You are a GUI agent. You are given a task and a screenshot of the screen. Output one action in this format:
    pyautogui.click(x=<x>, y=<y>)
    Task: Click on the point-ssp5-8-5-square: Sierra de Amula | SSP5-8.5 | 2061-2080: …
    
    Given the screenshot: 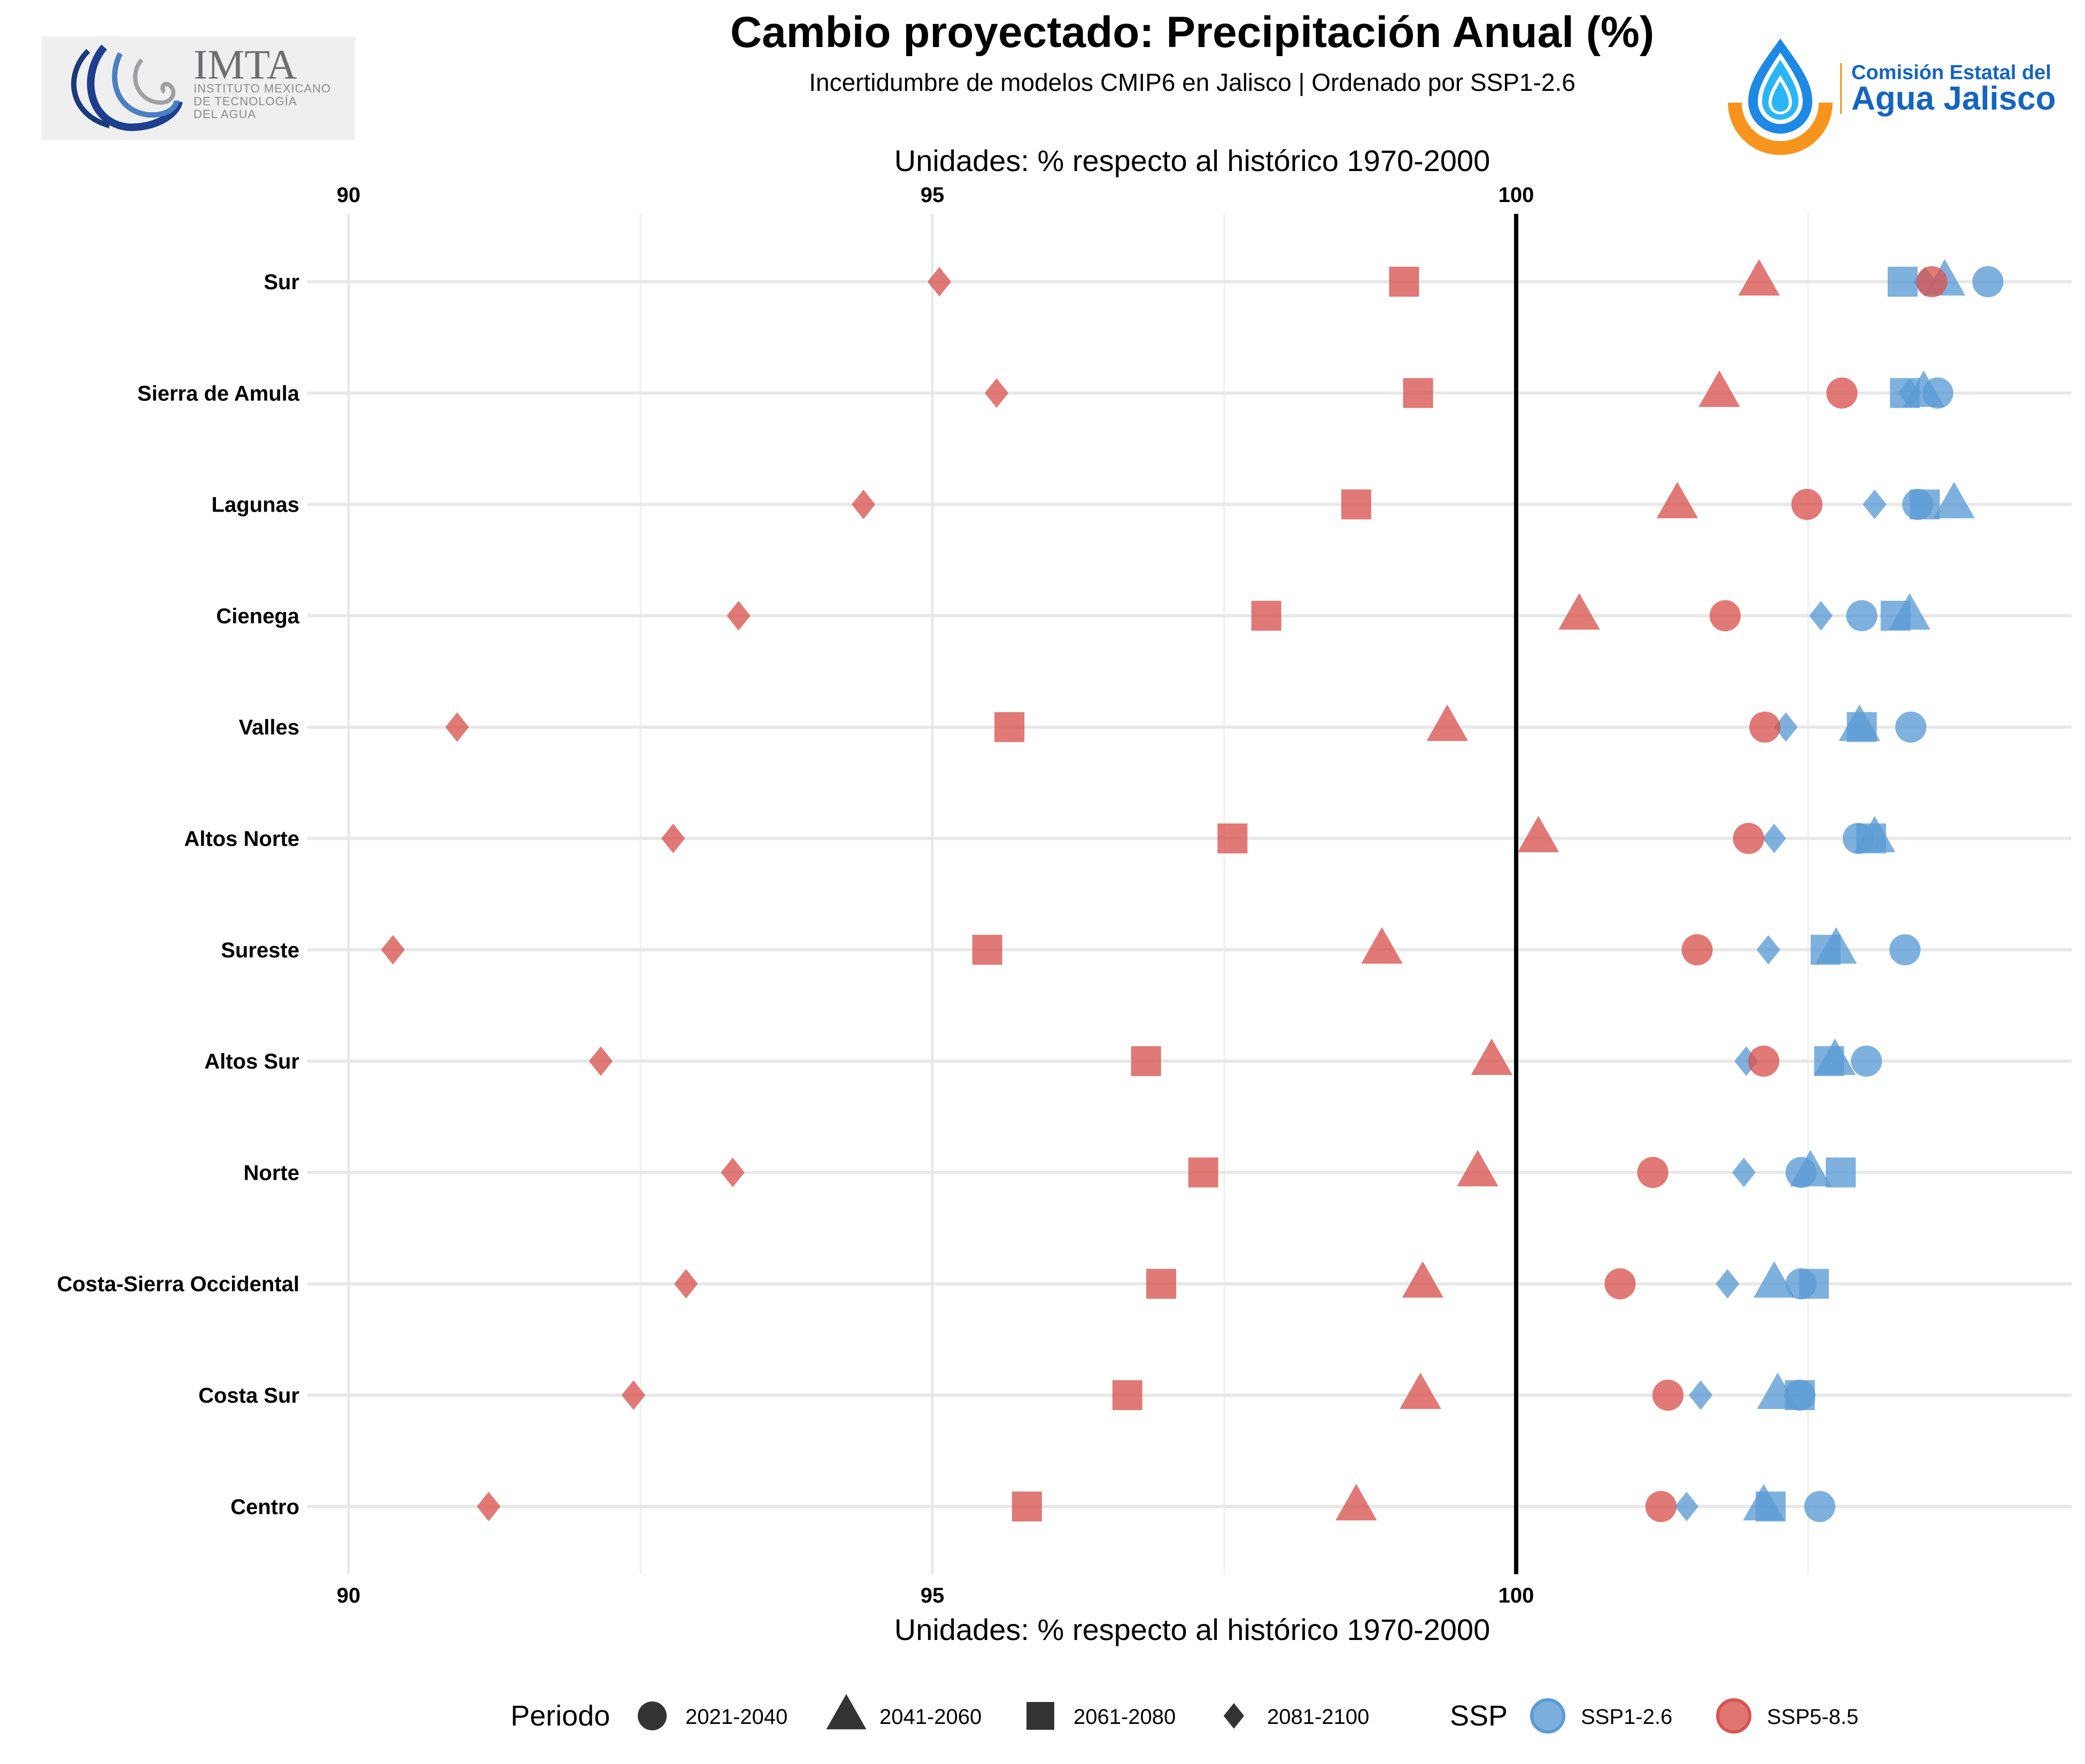 What is the action you would take?
    pyautogui.click(x=1418, y=393)
    